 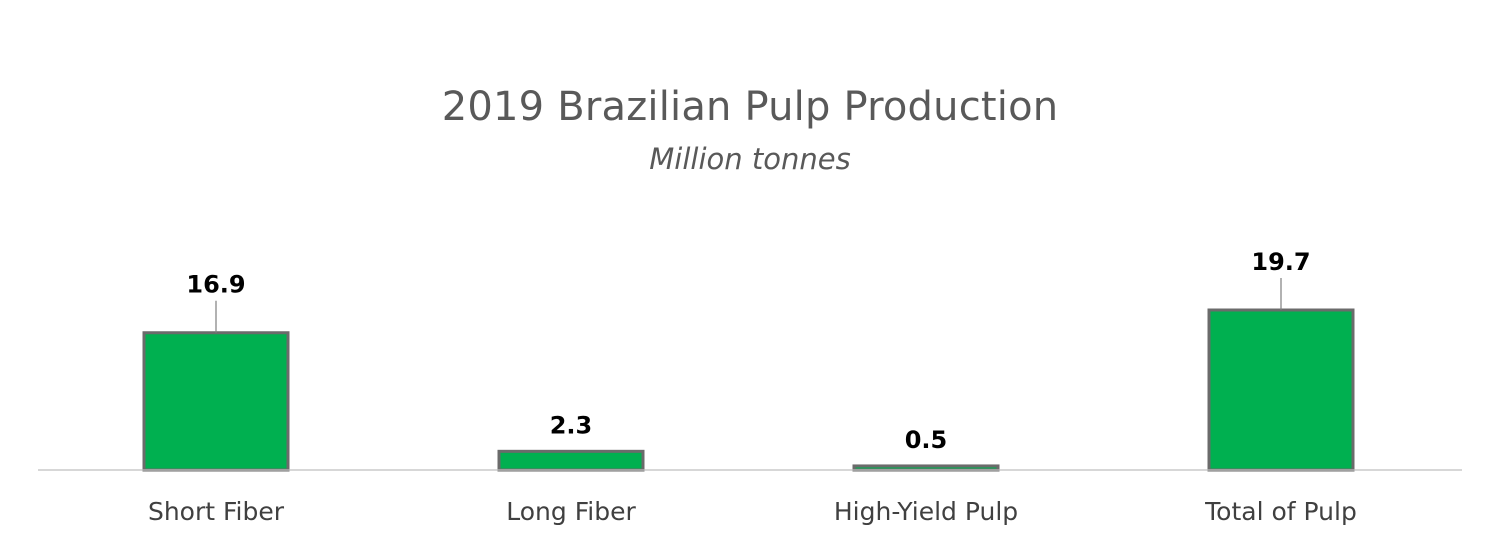 I want to click on data-label: 0.5, so click(x=926, y=440).